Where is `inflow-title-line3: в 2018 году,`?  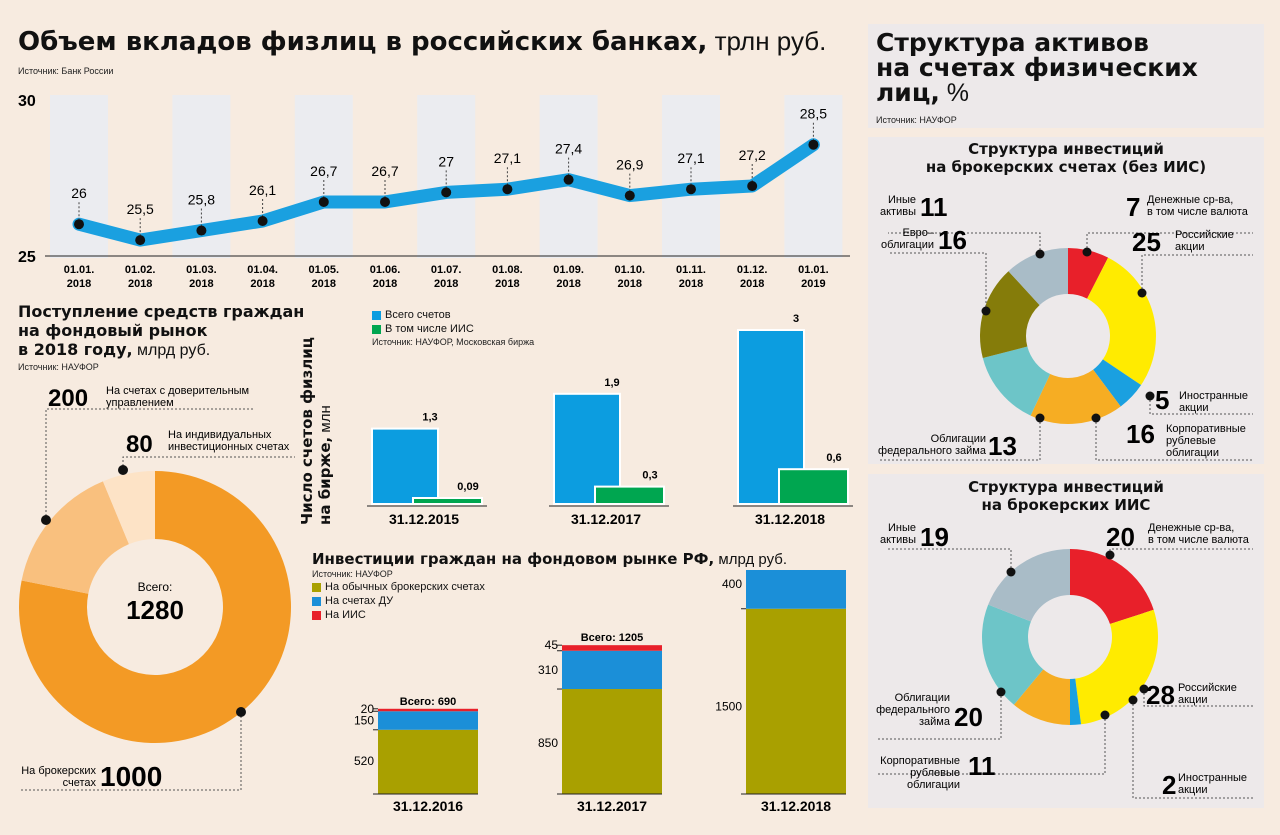 inflow-title-line3: в 2018 году, is located at coordinates (75, 349).